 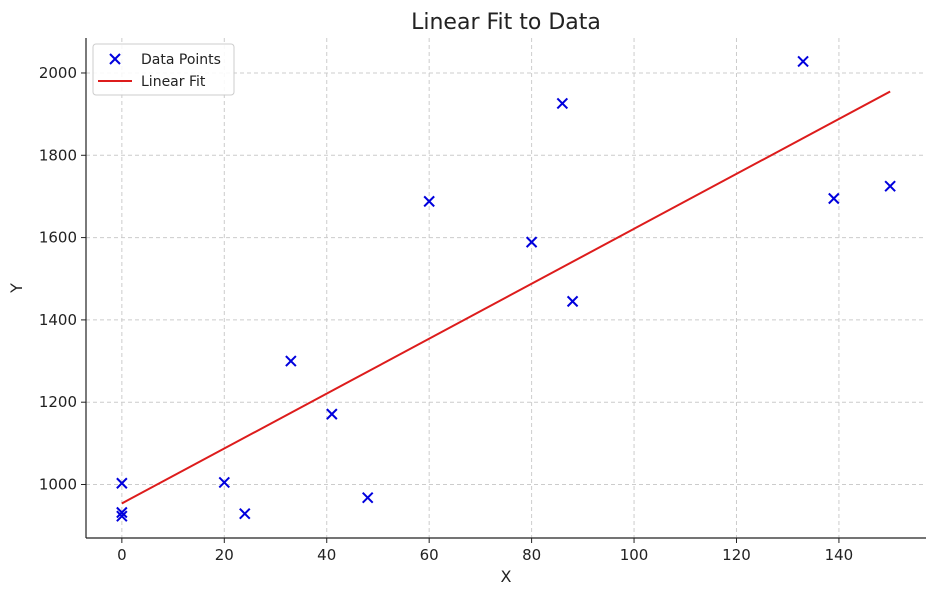 What do you see at coordinates (506, 576) in the screenshot?
I see `x-axis-label: X` at bounding box center [506, 576].